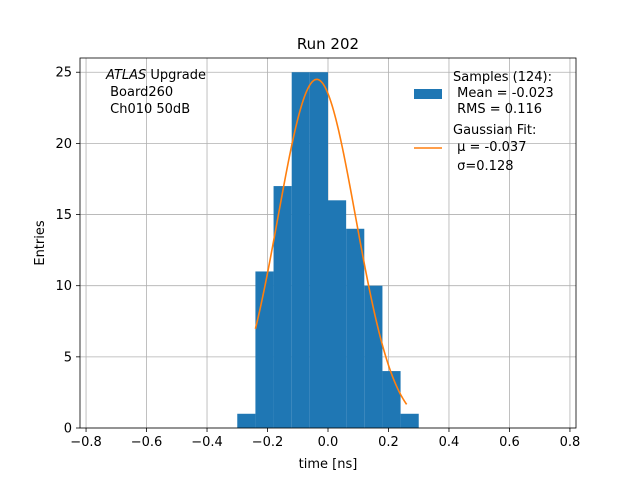  I want to click on y-tick-label: 25, so click(63, 73).